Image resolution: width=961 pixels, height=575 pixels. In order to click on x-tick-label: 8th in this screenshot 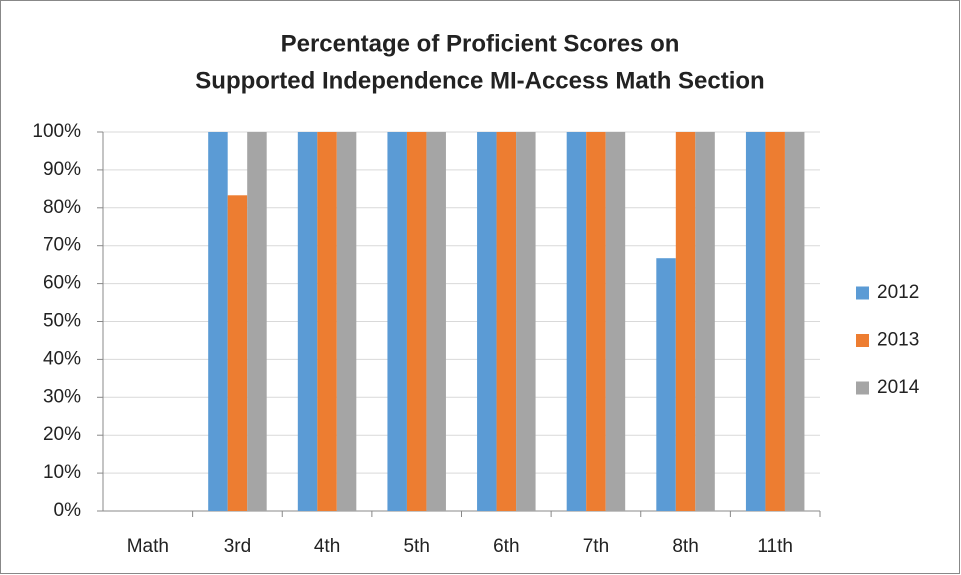, I will do `click(685, 546)`.